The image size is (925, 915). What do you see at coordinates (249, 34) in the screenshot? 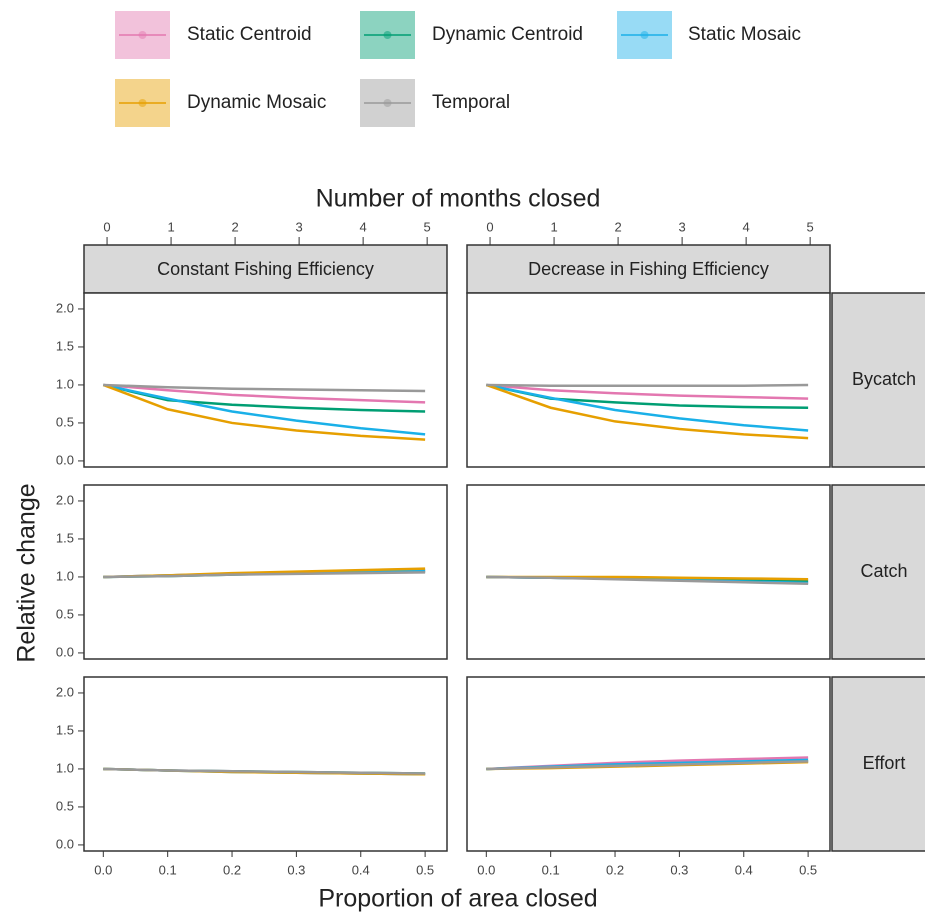
I see `legend-label: Static Centroid` at bounding box center [249, 34].